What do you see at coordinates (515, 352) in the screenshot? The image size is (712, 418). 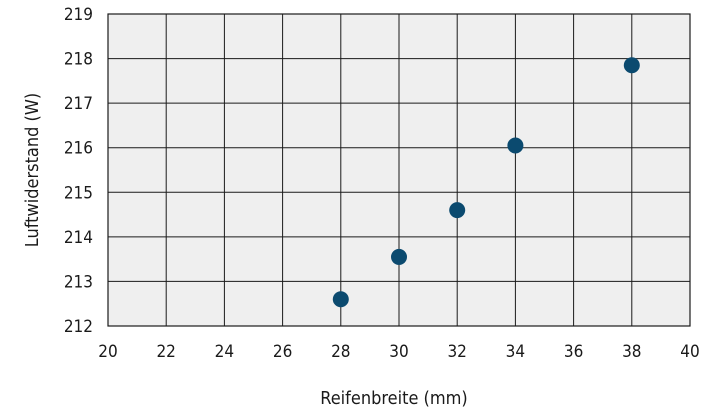 I see `x-tick-label: 34` at bounding box center [515, 352].